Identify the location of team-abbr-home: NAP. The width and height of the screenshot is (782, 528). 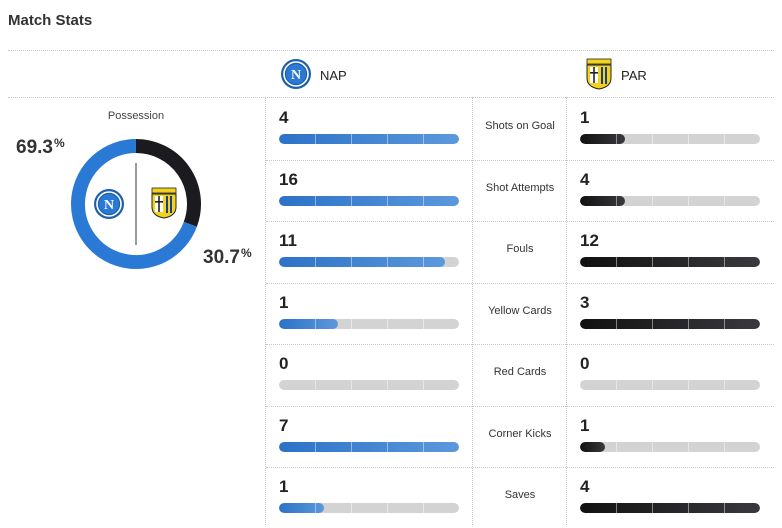
(333, 75).